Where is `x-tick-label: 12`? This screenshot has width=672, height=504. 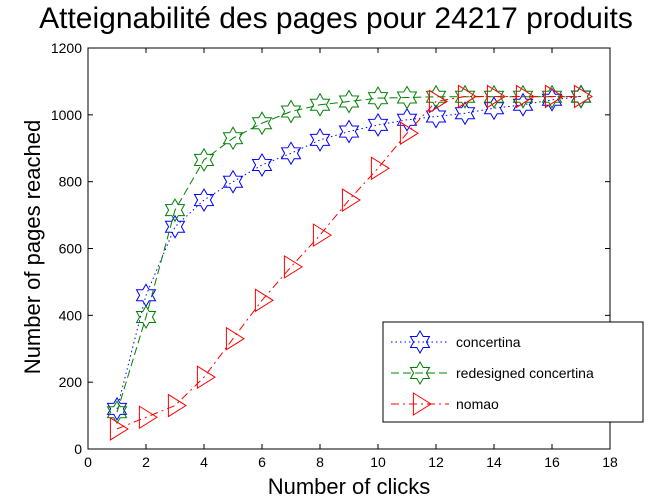
x-tick-label: 12 is located at coordinates (436, 462).